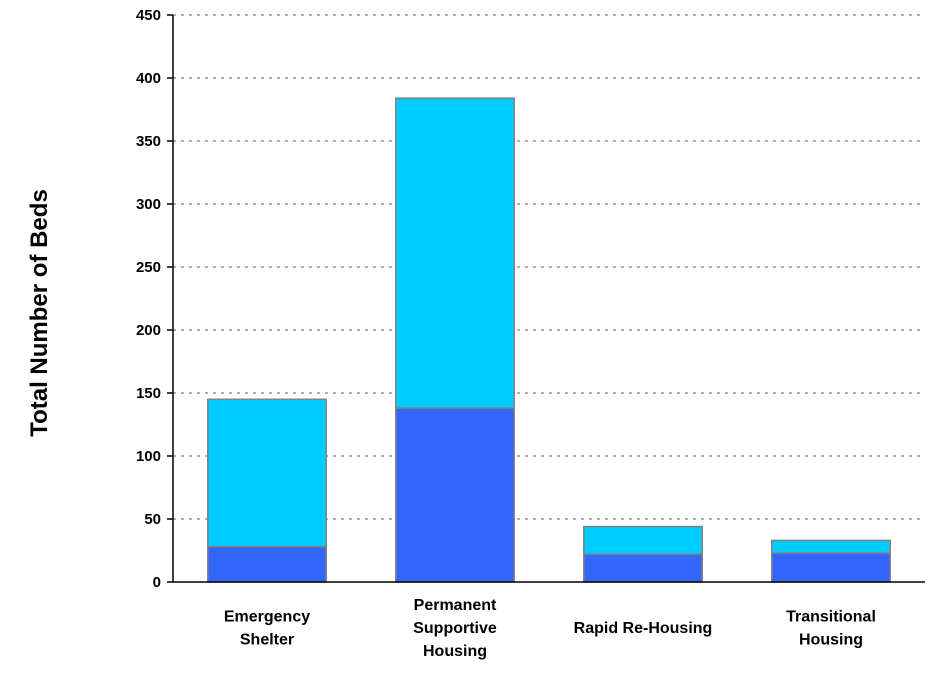 The image size is (933, 682). What do you see at coordinates (148, 393) in the screenshot?
I see `y-tick-label: 150` at bounding box center [148, 393].